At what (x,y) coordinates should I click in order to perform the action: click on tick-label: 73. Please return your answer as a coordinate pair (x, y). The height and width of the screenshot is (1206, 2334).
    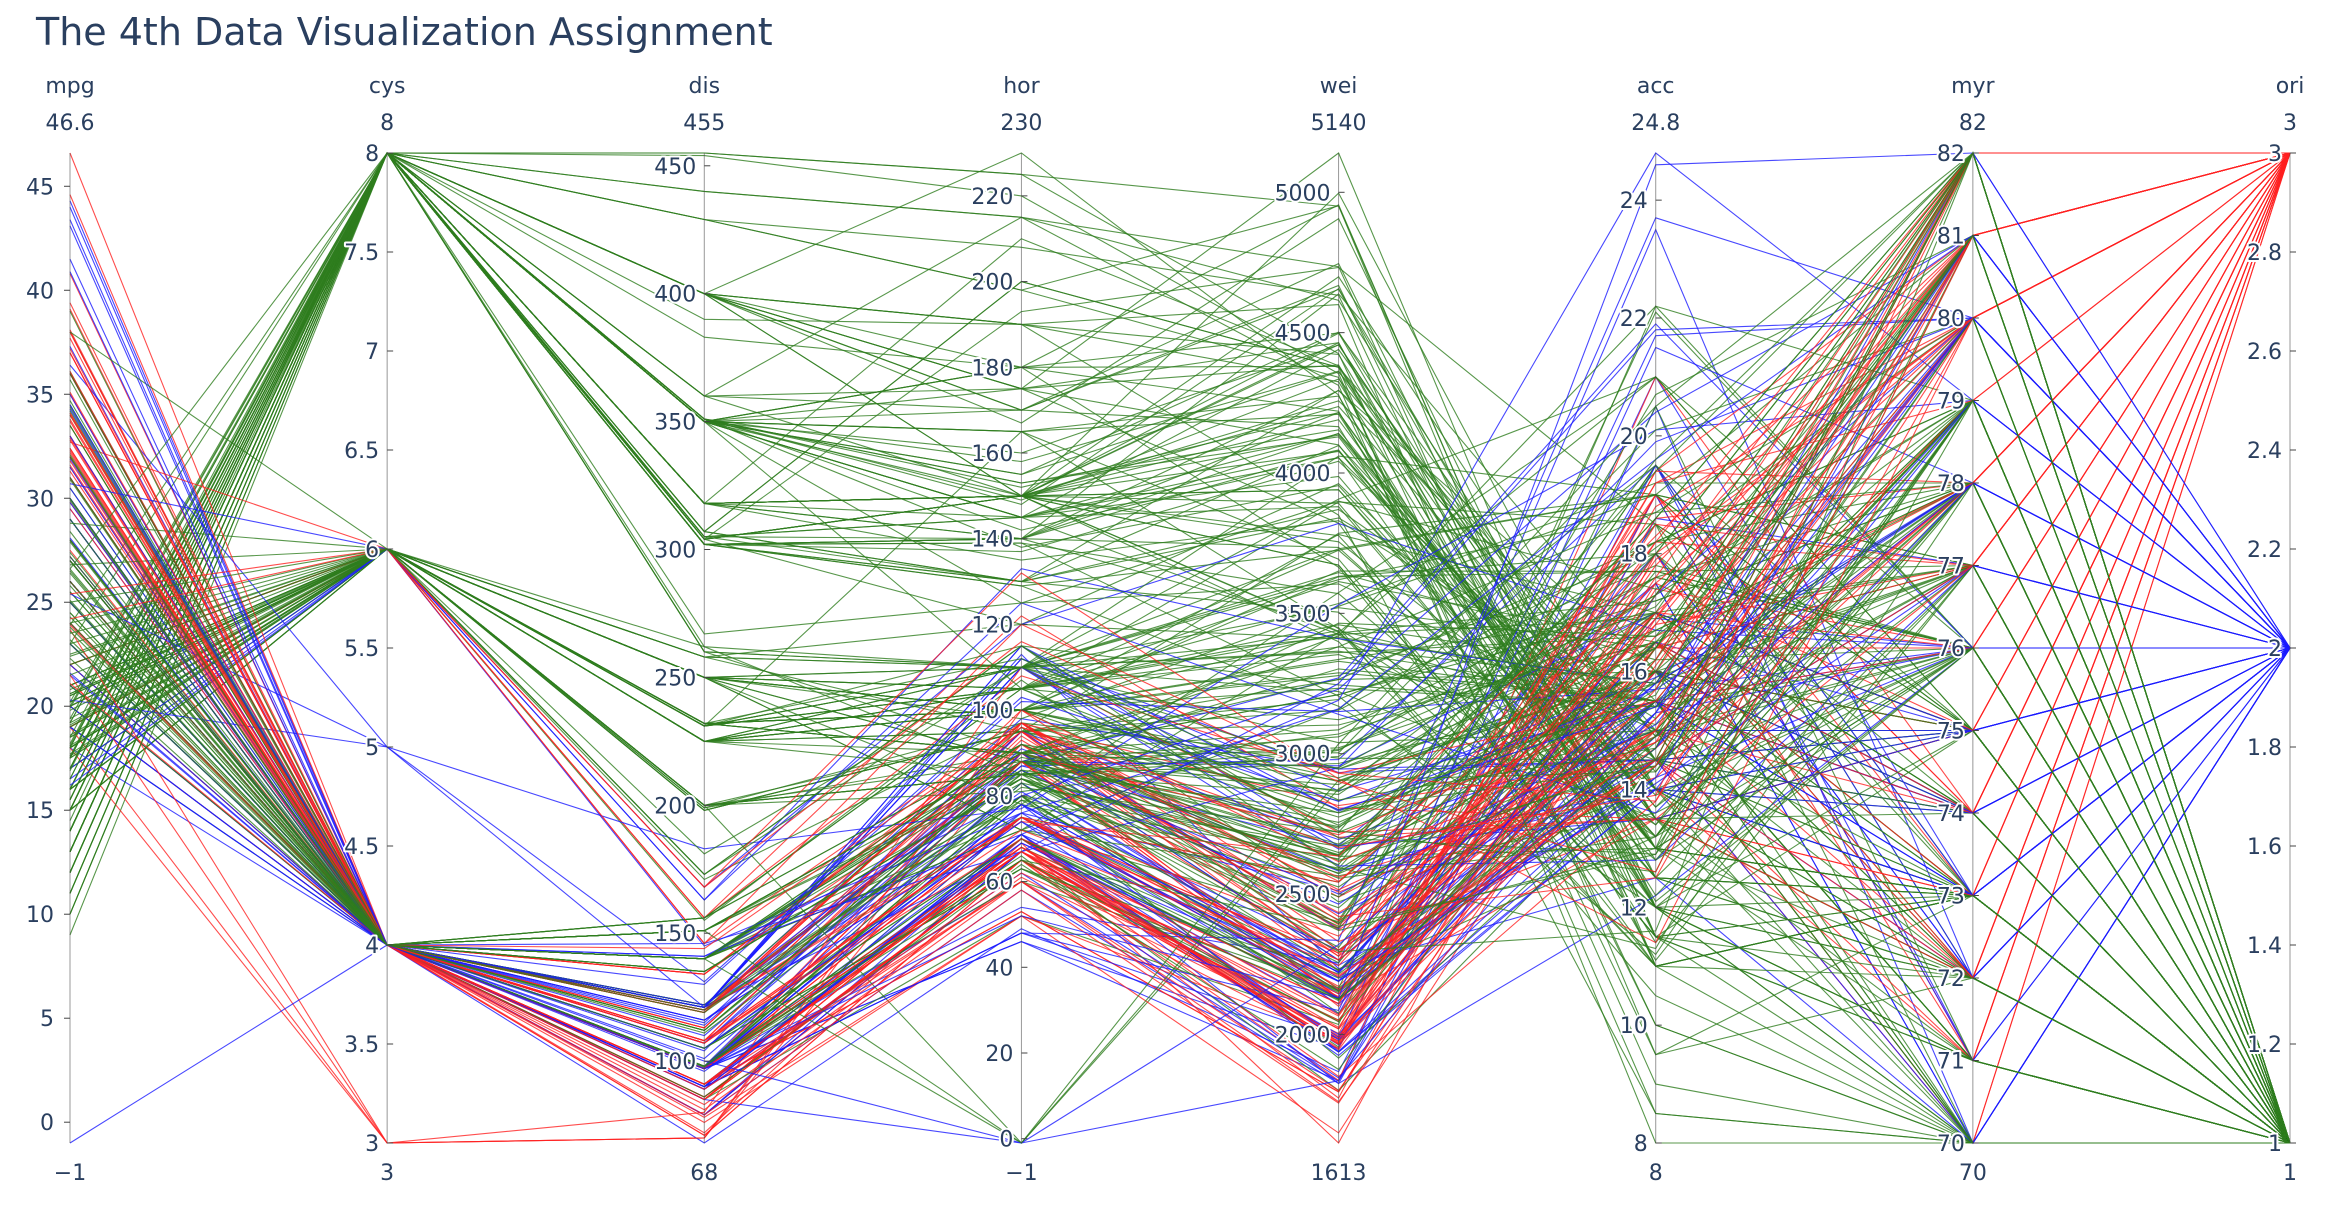
    Looking at the image, I should click on (1951, 897).